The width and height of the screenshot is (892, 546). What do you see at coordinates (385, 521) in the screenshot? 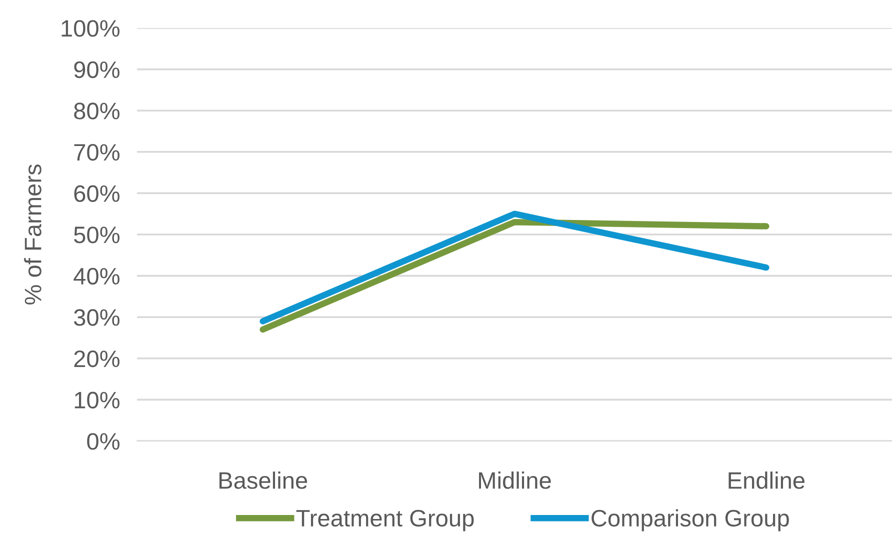
I see `legend-label: Treatment Group` at bounding box center [385, 521].